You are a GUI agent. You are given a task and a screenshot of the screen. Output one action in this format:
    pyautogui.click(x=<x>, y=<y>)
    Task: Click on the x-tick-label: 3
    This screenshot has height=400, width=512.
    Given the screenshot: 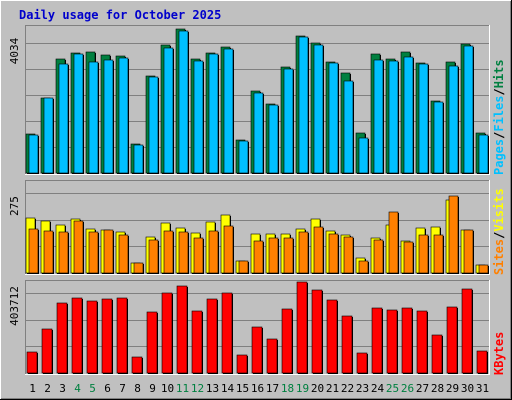 What is the action you would take?
    pyautogui.click(x=62, y=388)
    